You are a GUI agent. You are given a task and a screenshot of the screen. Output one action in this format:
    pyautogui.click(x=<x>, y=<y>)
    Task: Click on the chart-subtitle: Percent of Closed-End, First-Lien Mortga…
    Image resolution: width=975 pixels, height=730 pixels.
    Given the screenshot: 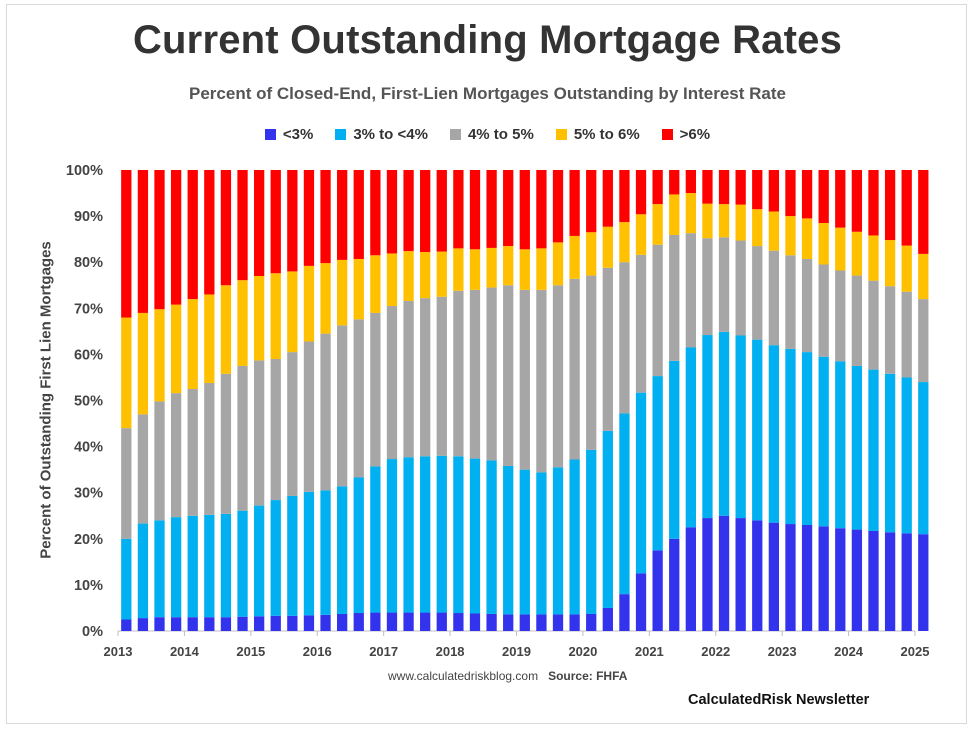 What is the action you would take?
    pyautogui.click(x=487, y=93)
    